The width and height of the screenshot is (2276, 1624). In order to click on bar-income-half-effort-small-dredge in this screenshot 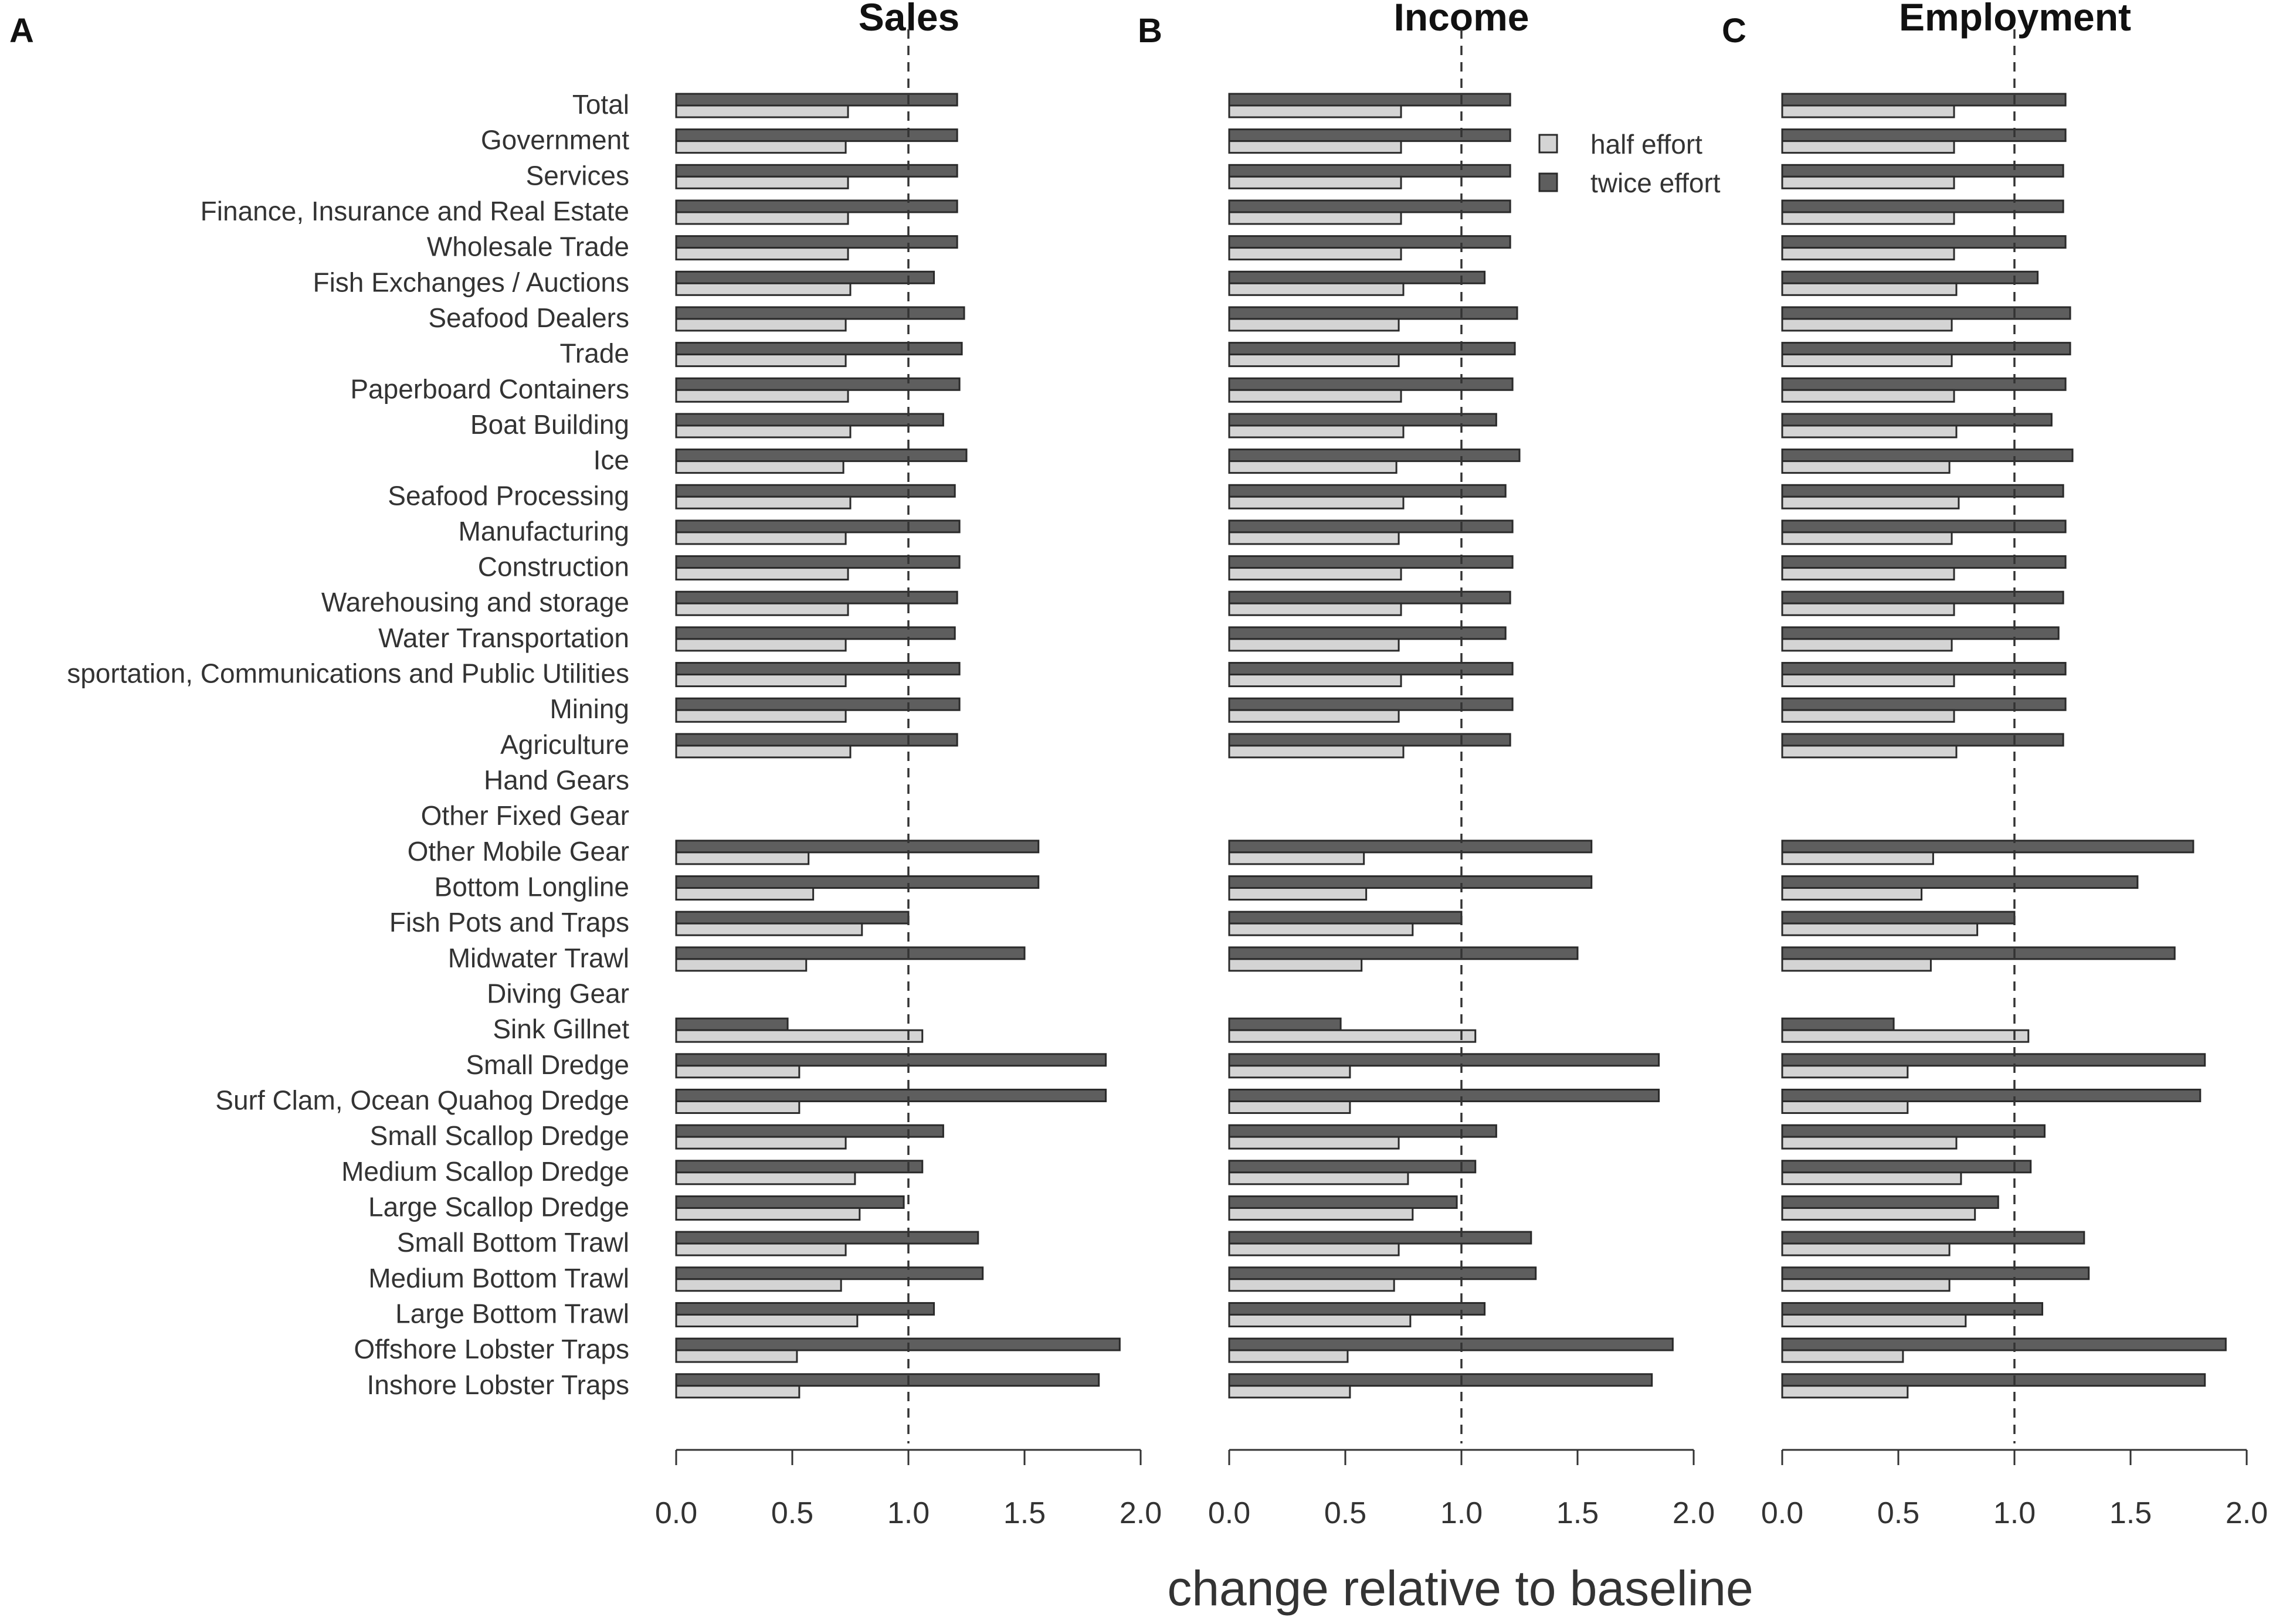, I will do `click(1289, 1072)`.